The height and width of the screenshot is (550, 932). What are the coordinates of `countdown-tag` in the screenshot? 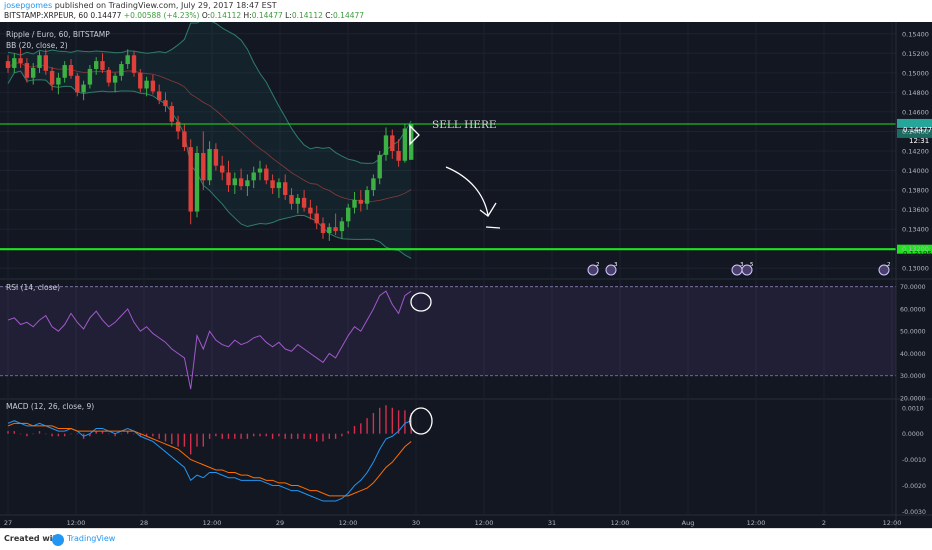 It's located at (914, 133).